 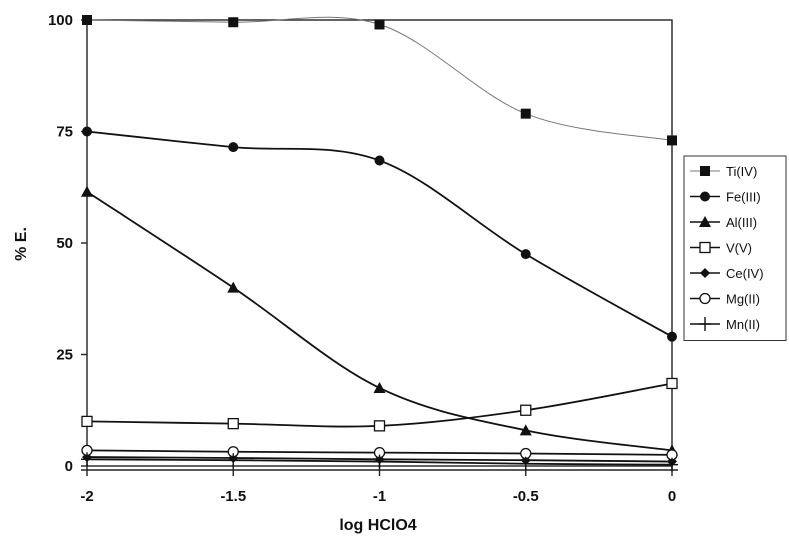 What do you see at coordinates (739, 248) in the screenshot?
I see `legend-label: V(V)` at bounding box center [739, 248].